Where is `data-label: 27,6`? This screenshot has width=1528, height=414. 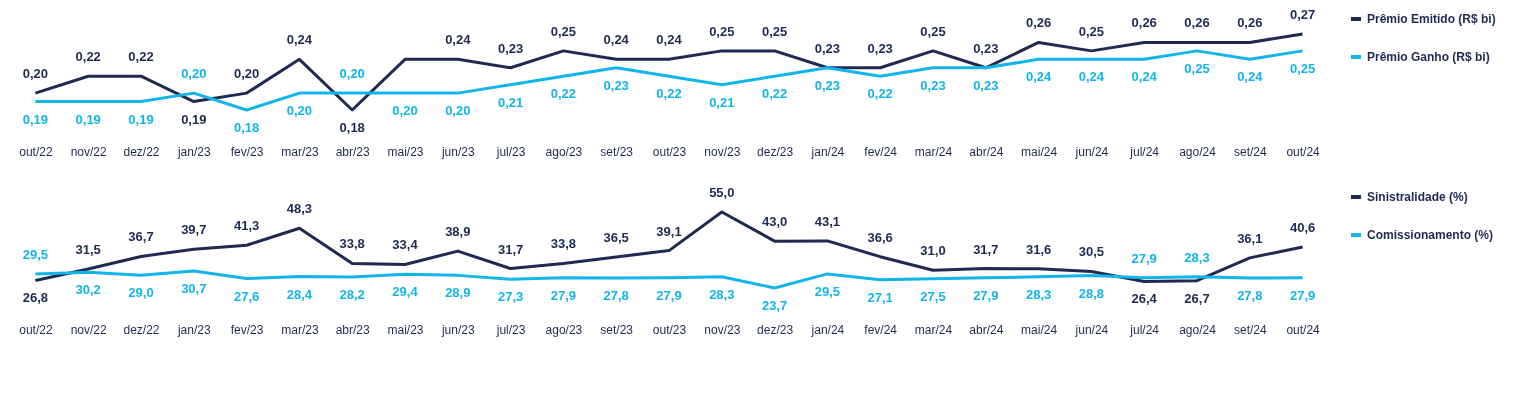
data-label: 27,6 is located at coordinates (246, 296).